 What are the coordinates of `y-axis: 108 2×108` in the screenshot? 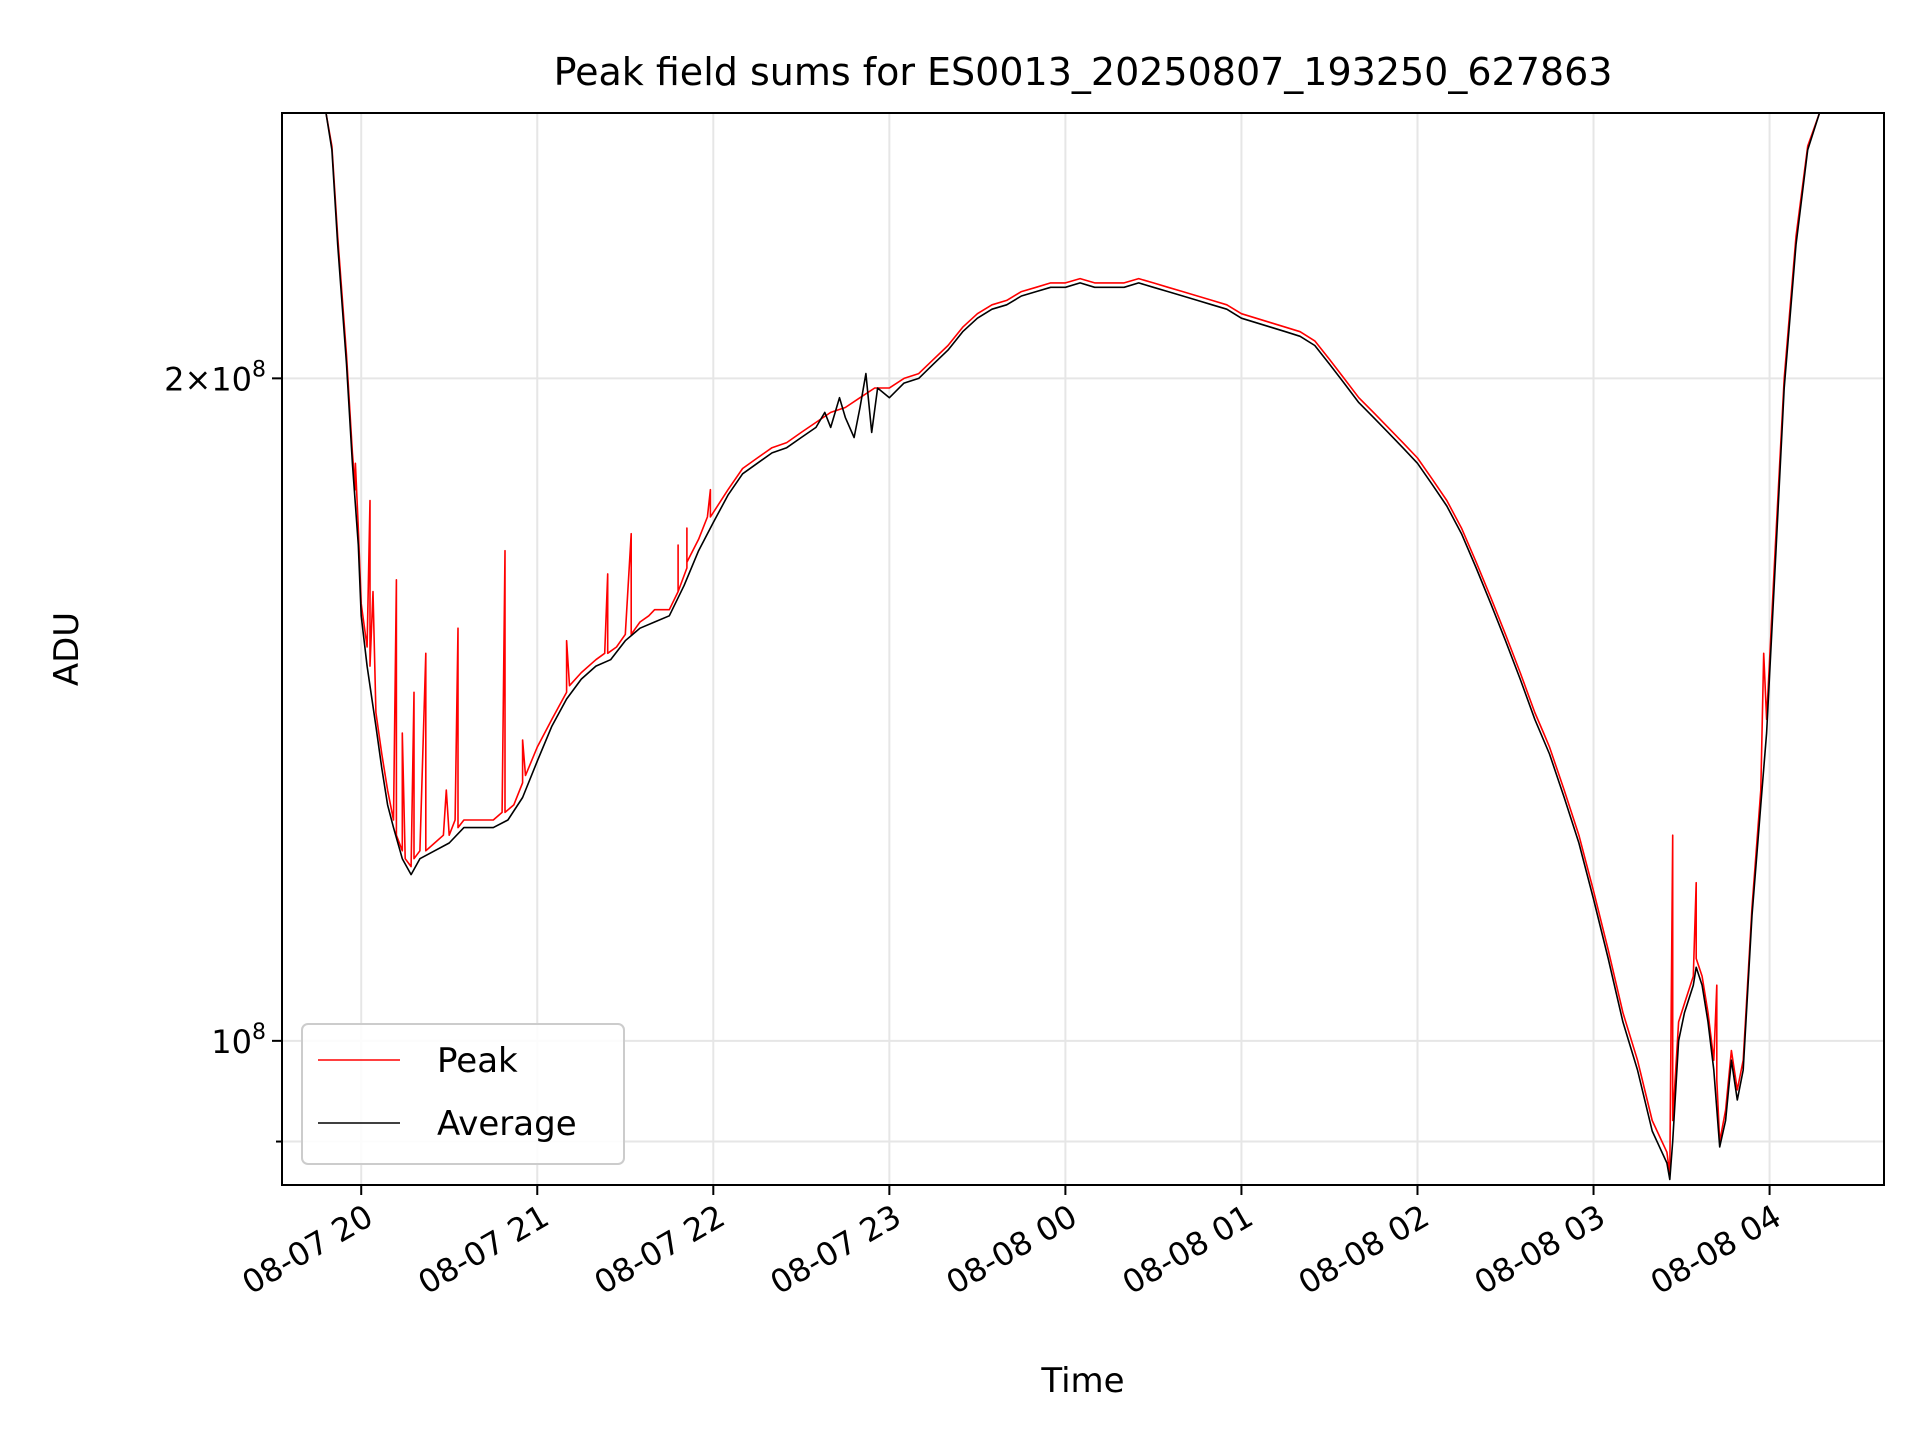 It's located at (223, 750).